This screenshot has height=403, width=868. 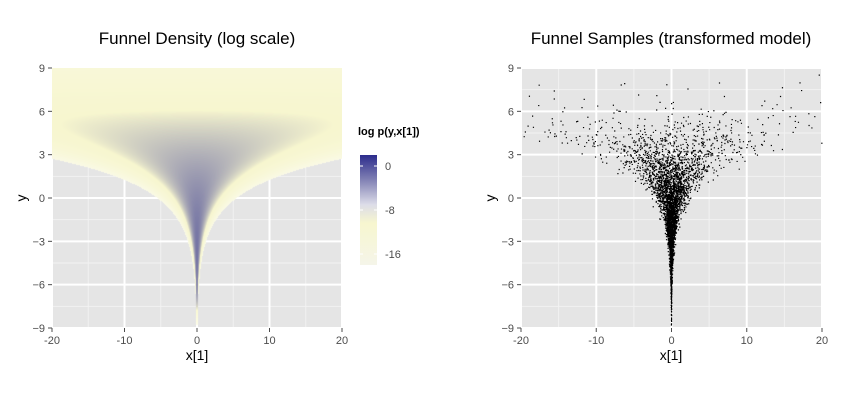 I want to click on density-chart-title: Funnel Density (log scale), so click(x=197, y=38).